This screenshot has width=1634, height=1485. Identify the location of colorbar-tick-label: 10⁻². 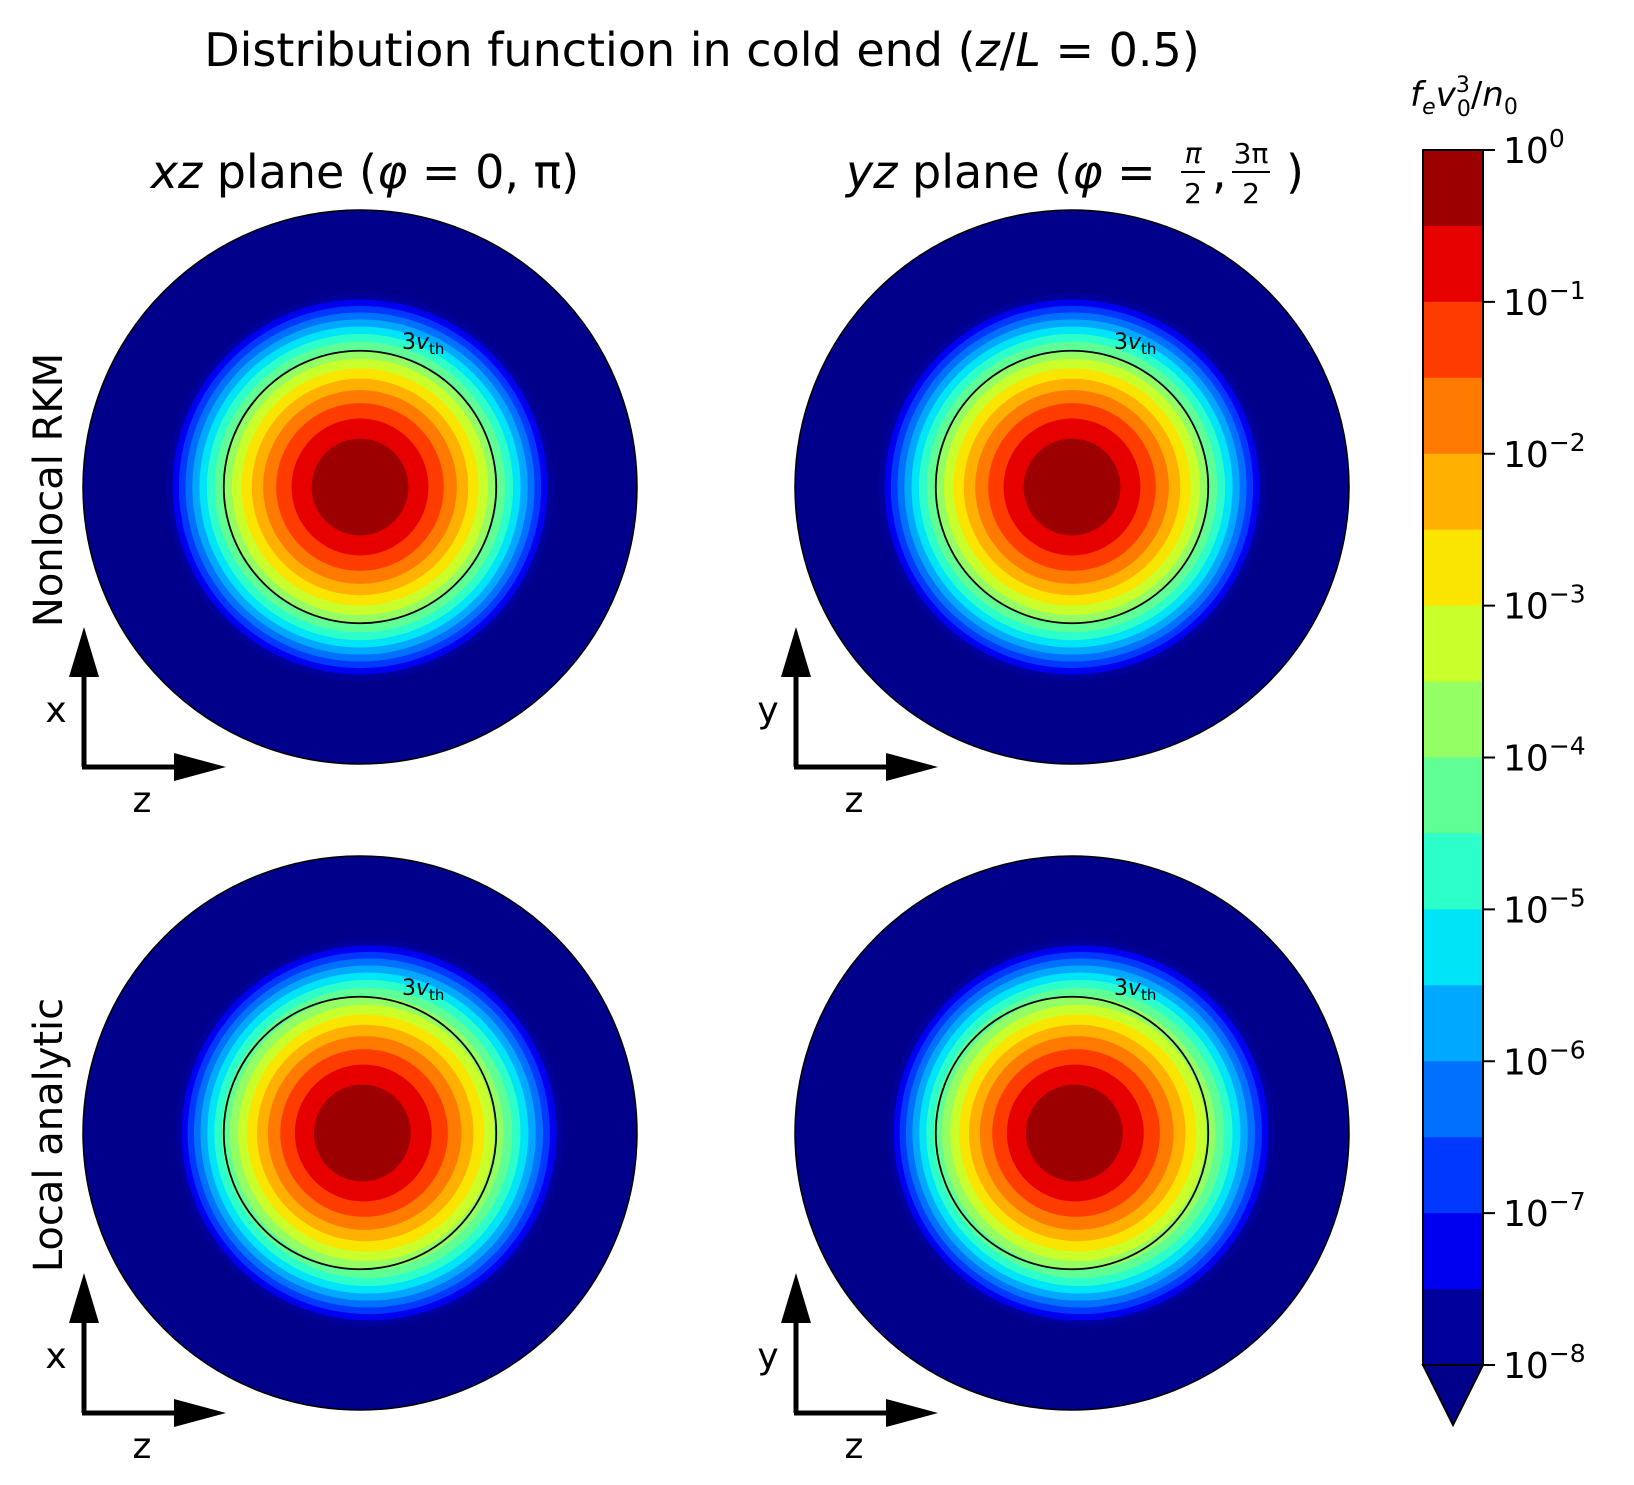
(1544, 452).